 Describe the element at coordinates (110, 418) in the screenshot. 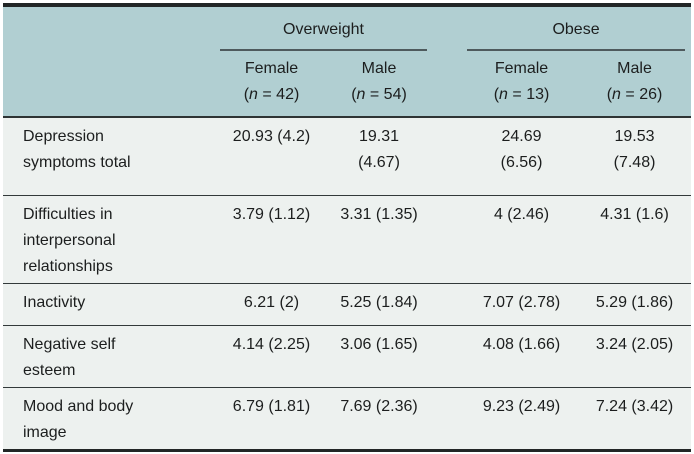

I see `row-label: Mood and body image` at that location.